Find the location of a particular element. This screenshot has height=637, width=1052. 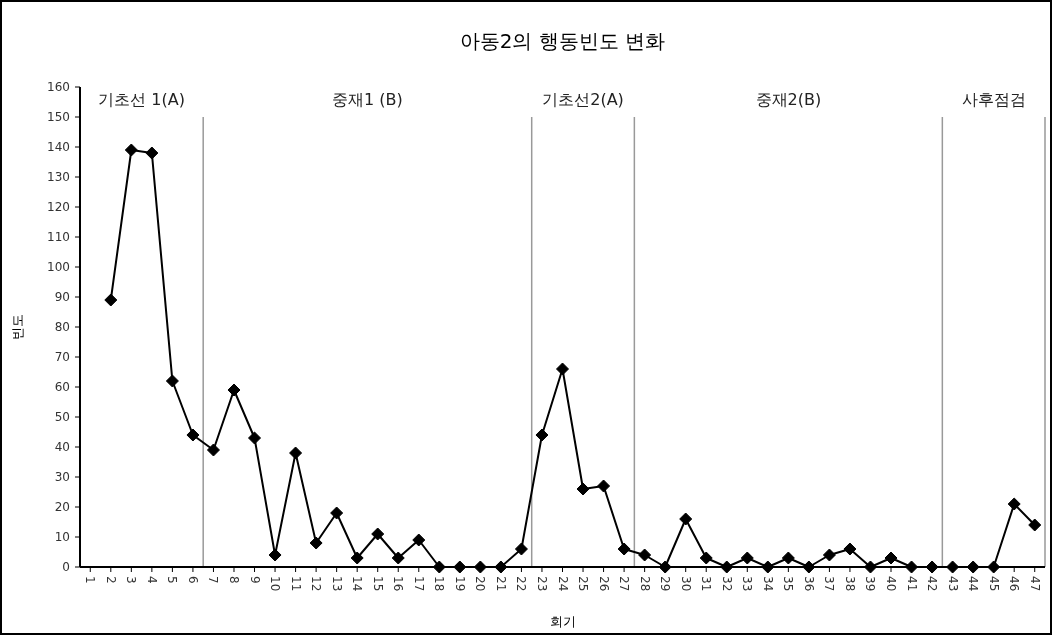

x-tick-label: 24 is located at coordinates (562, 584).